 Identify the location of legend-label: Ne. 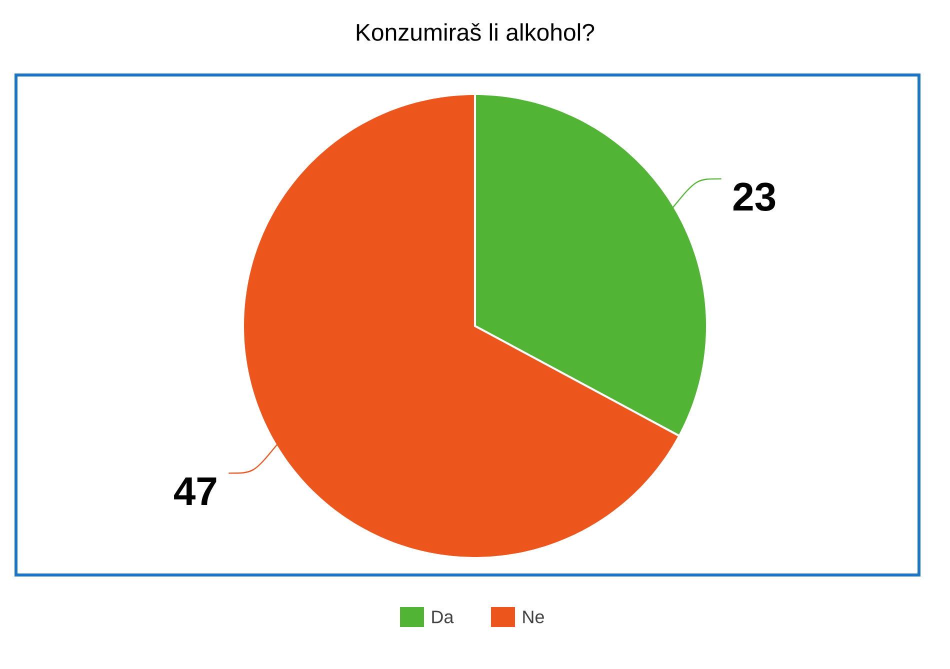
(533, 617).